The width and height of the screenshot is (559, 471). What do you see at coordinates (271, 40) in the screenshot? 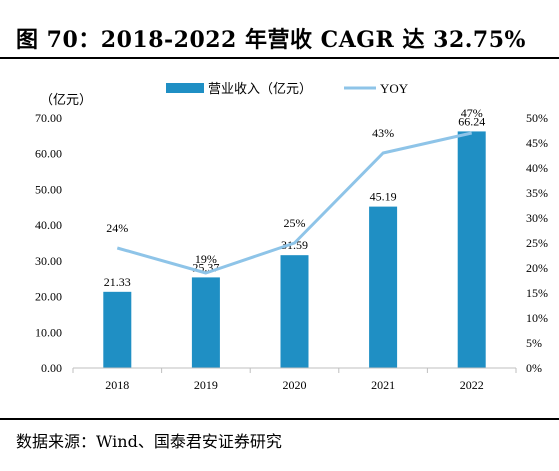
I see `figure-title: 图 70：2018-2022 年营收 CAGR 达 32.75%` at bounding box center [271, 40].